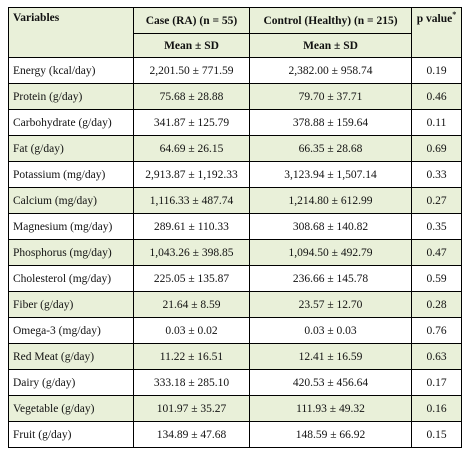  What do you see at coordinates (191, 356) in the screenshot?
I see `cell-case-mean-sd: 11.22 ± 16.51` at bounding box center [191, 356].